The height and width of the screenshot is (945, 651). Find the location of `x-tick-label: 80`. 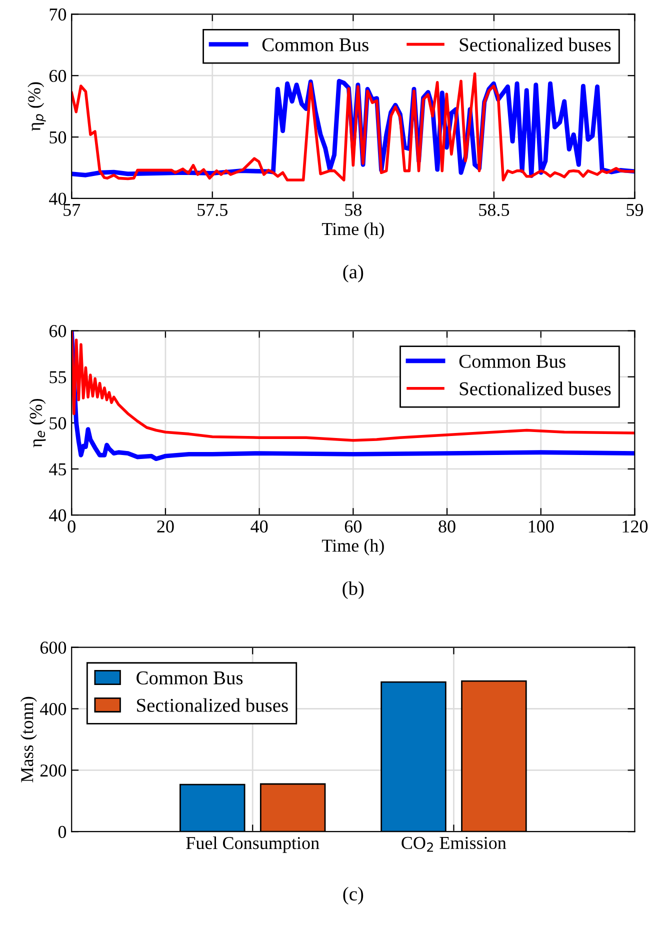

x-tick-label: 80 is located at coordinates (447, 526).